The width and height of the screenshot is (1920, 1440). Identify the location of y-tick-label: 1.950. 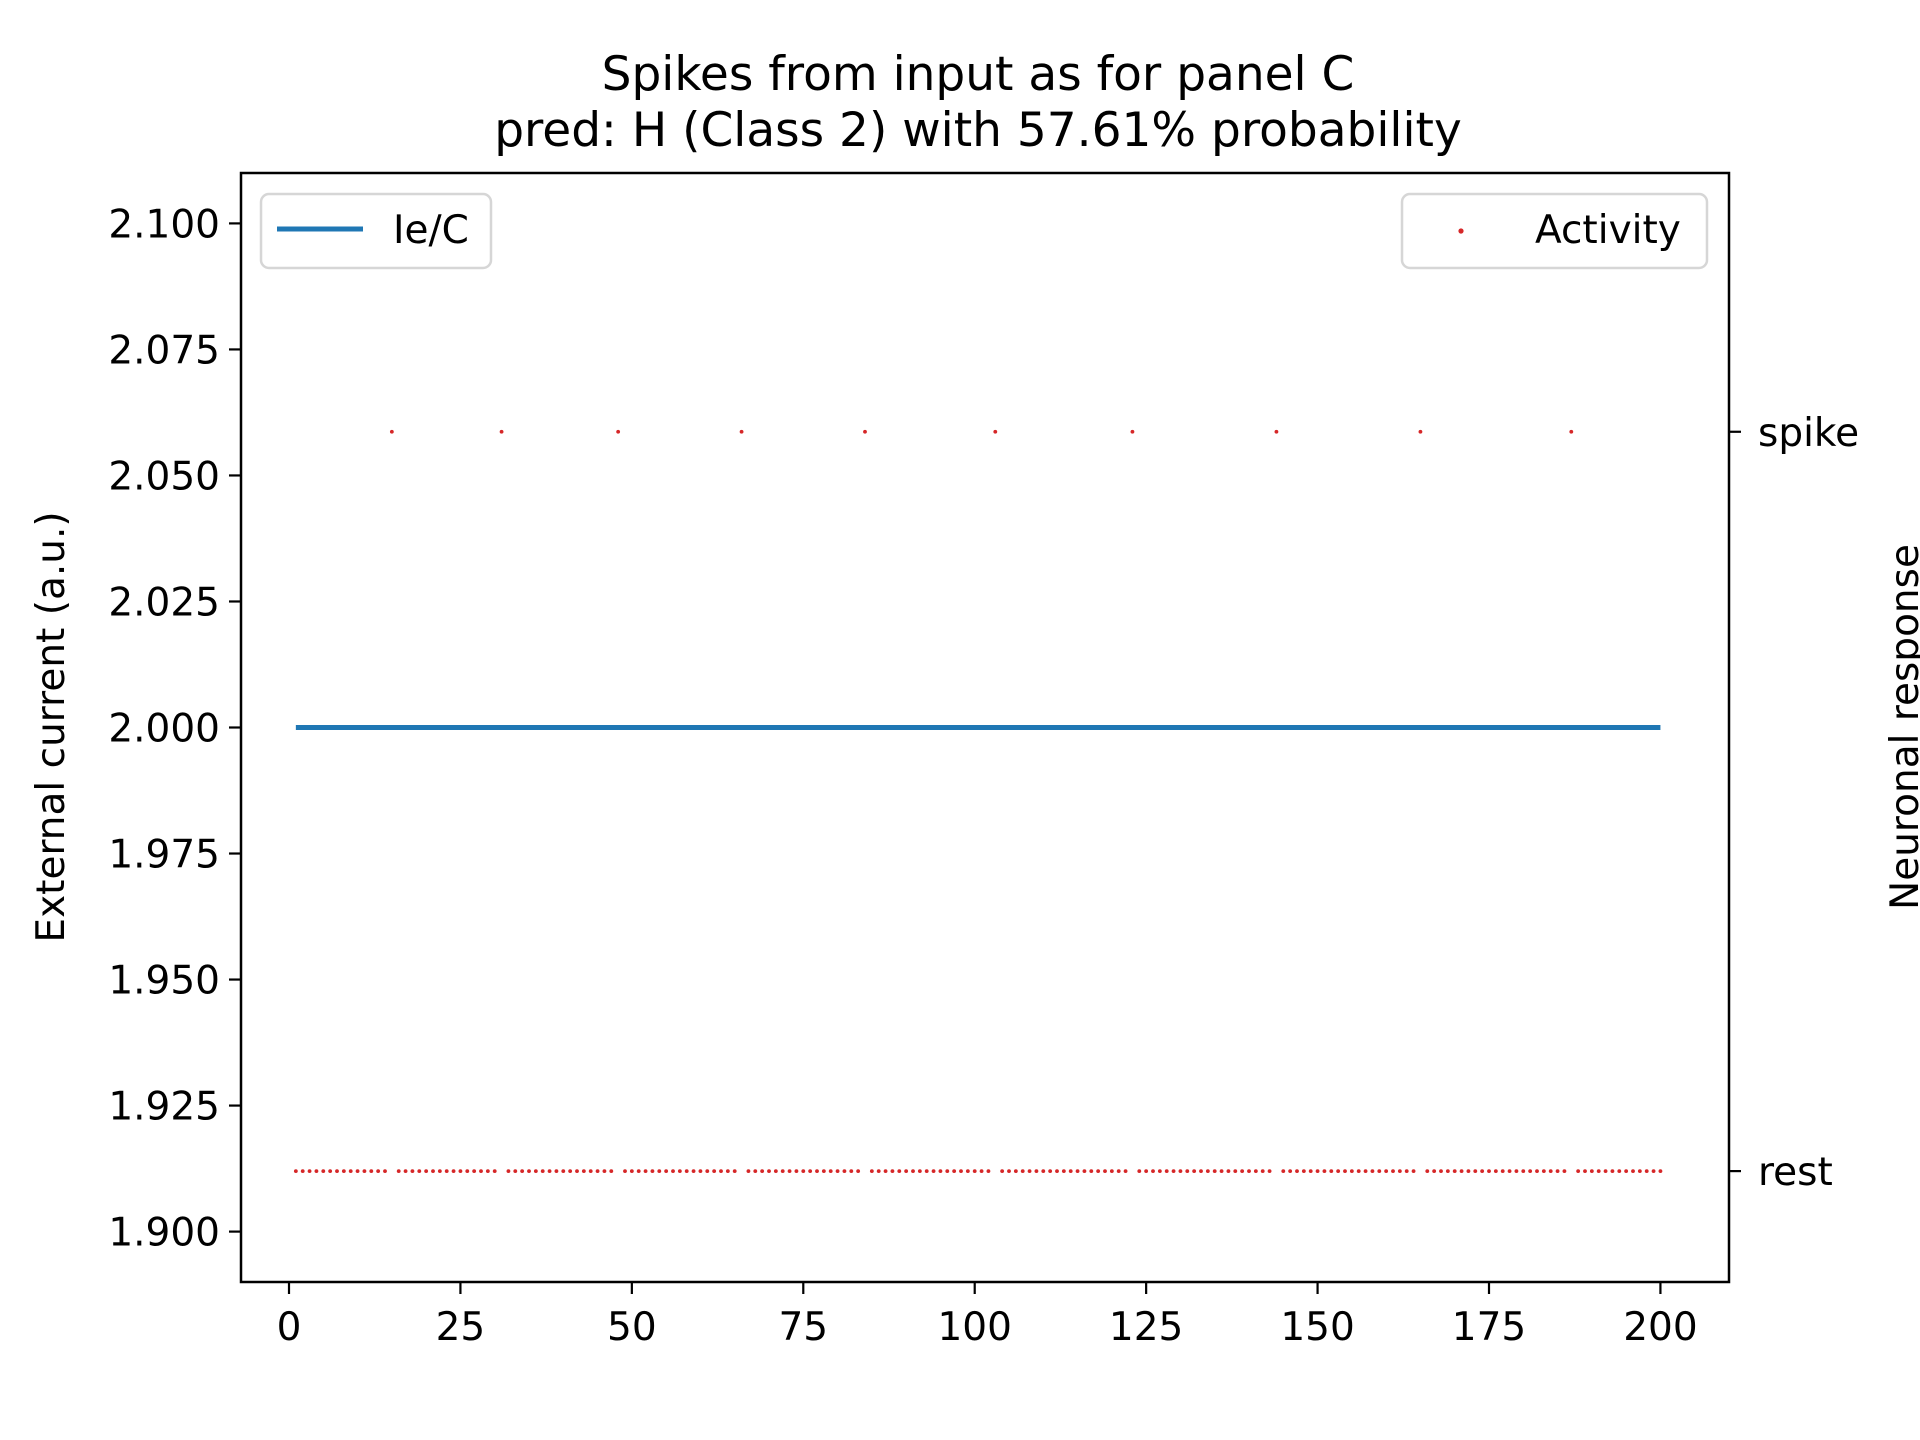
(164, 981).